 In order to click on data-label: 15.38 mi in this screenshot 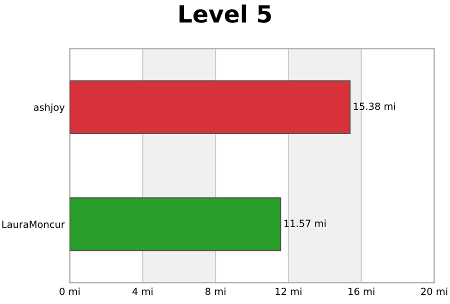, I will do `click(375, 106)`.